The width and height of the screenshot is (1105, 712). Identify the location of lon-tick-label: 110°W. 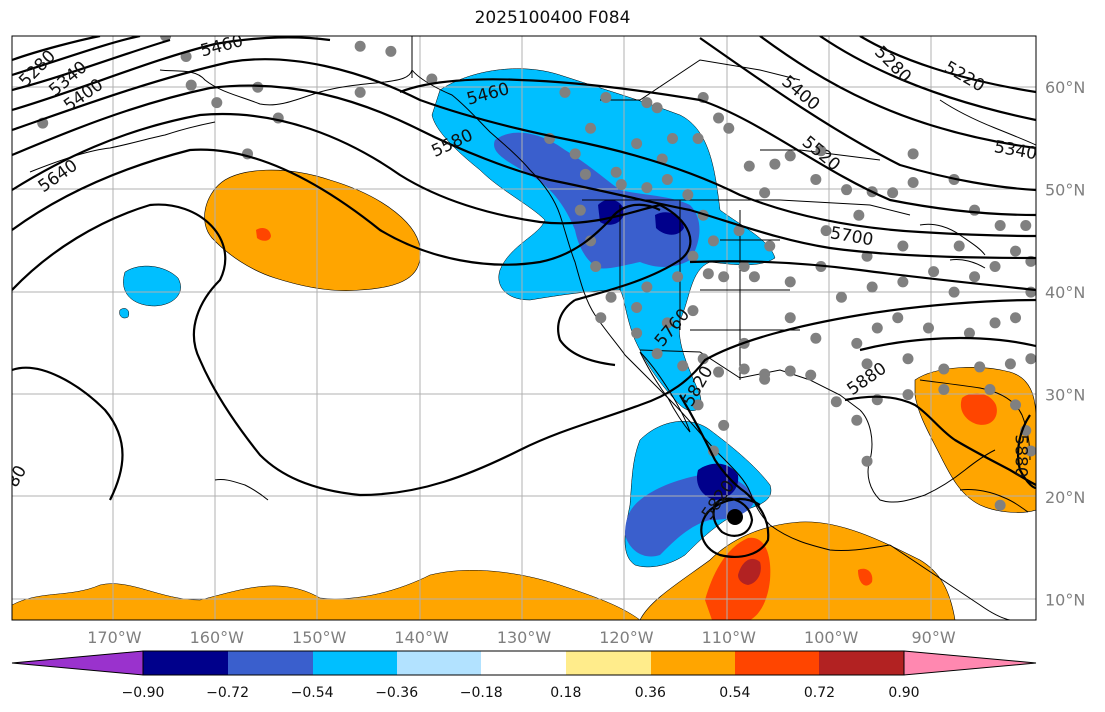
(729, 637).